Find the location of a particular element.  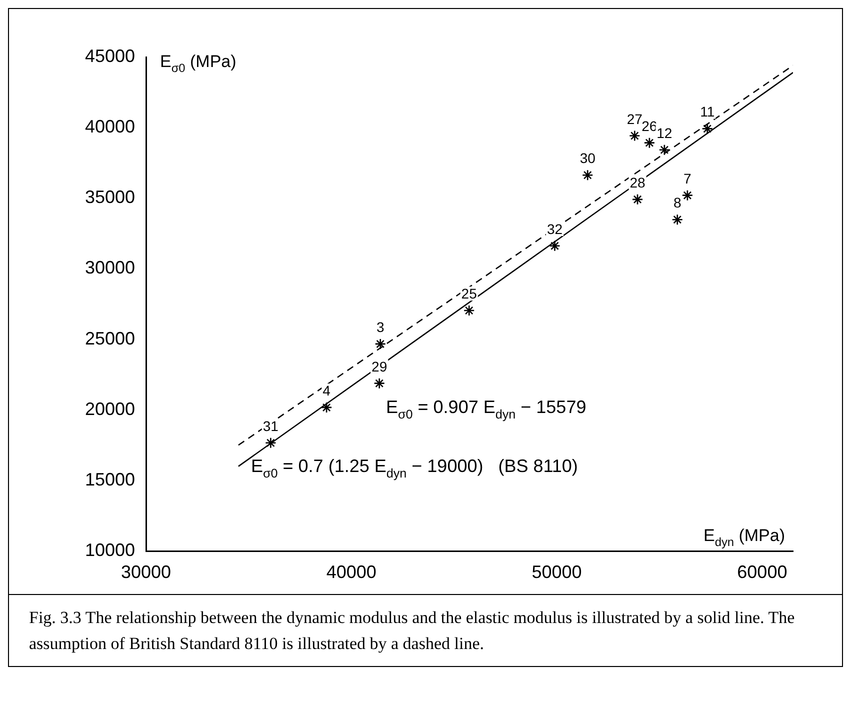

annotation: 27 is located at coordinates (634, 118).